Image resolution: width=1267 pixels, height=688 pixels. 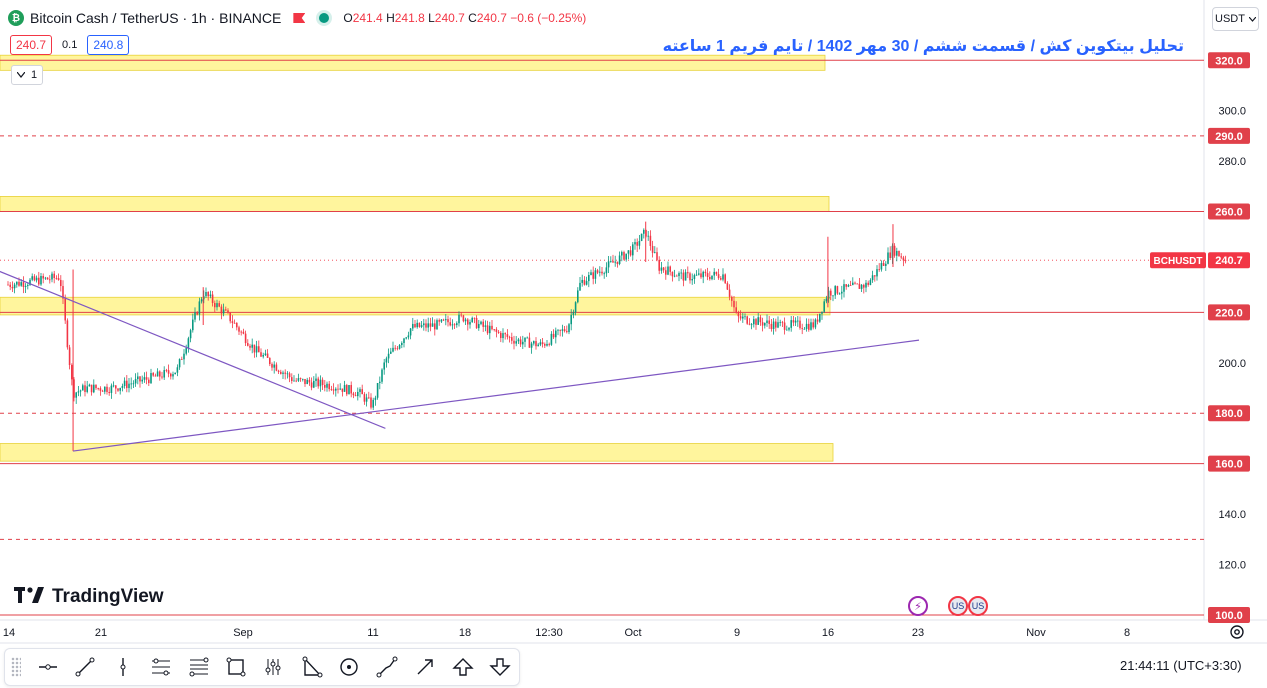 I want to click on bid-price: 240.7, so click(x=31, y=45).